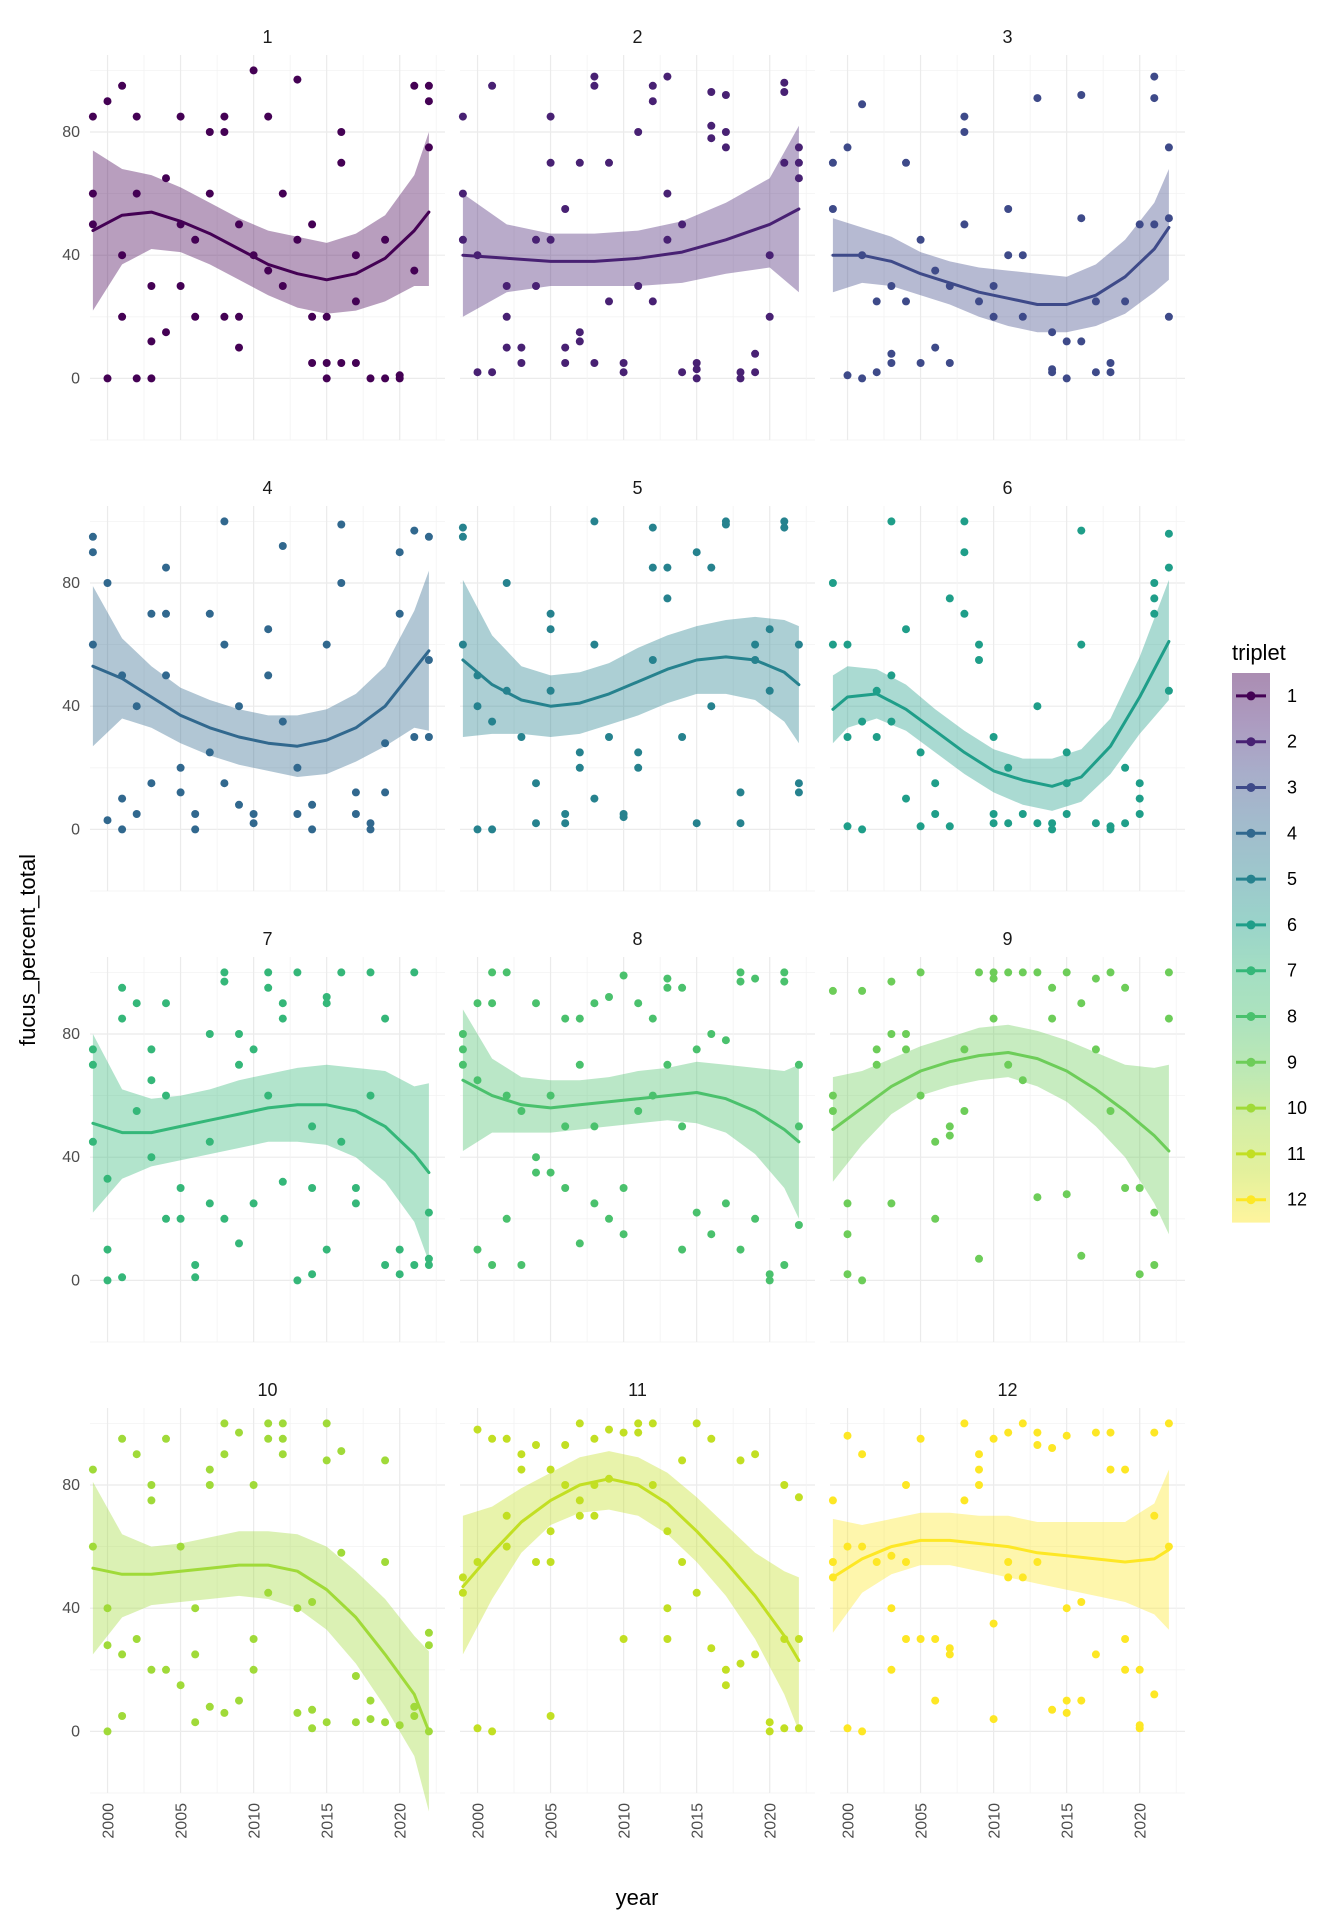 The height and width of the screenshot is (1920, 1344). Describe the element at coordinates (1266, 925) in the screenshot. I see `legend-key-6: 6` at that location.